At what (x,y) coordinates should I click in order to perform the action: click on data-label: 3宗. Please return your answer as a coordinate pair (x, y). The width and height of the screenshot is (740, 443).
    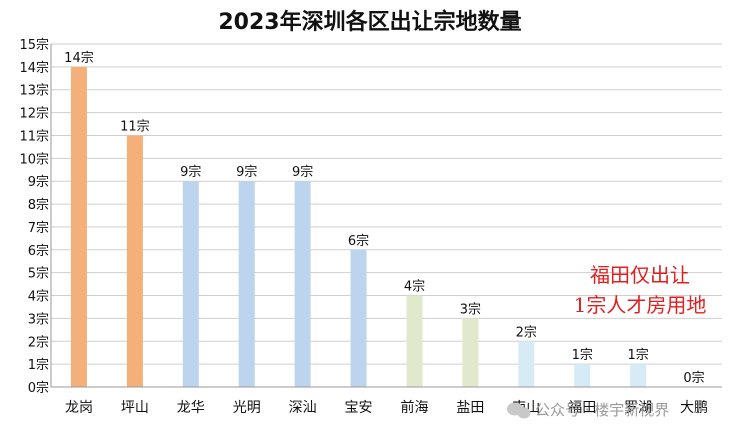
    Looking at the image, I should click on (470, 309).